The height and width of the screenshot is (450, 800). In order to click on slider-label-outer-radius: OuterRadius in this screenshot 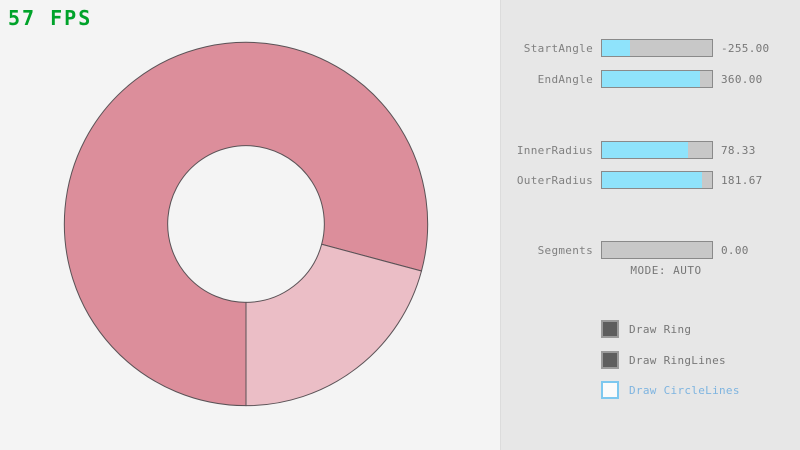, I will do `click(554, 180)`.